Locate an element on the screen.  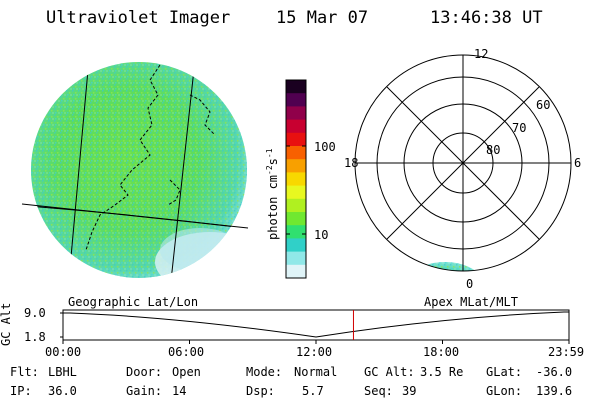
mlt-label-12: 12 is located at coordinates (481, 54).